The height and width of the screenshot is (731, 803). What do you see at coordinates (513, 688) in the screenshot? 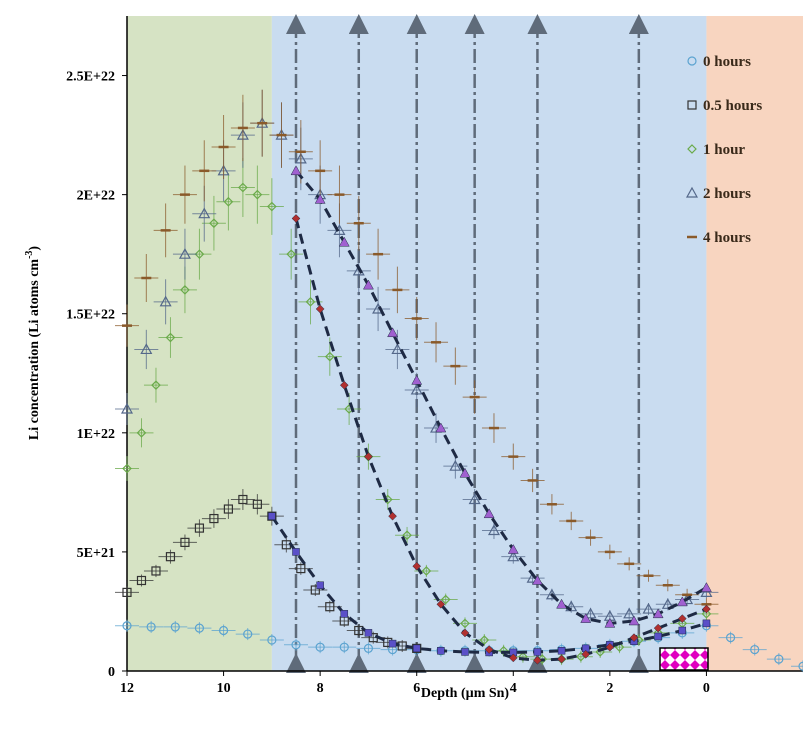
I see `x-tick-label: 4` at bounding box center [513, 688].